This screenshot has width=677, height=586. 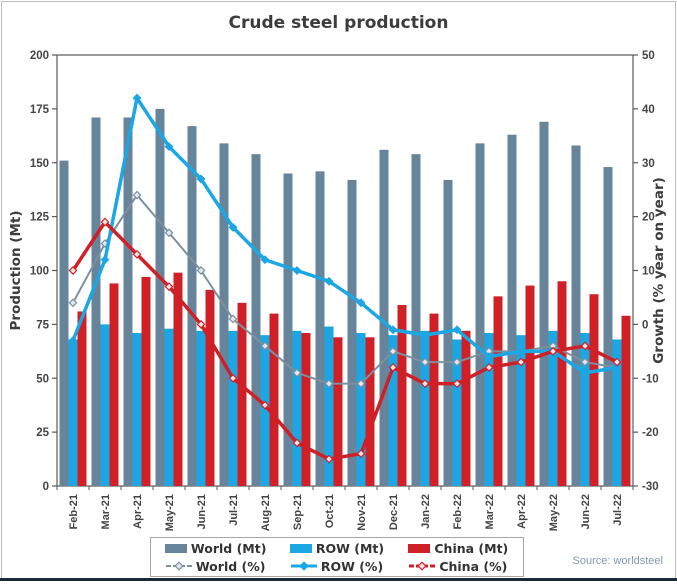 I want to click on left-axis-tick-label: 50, so click(x=42, y=379).